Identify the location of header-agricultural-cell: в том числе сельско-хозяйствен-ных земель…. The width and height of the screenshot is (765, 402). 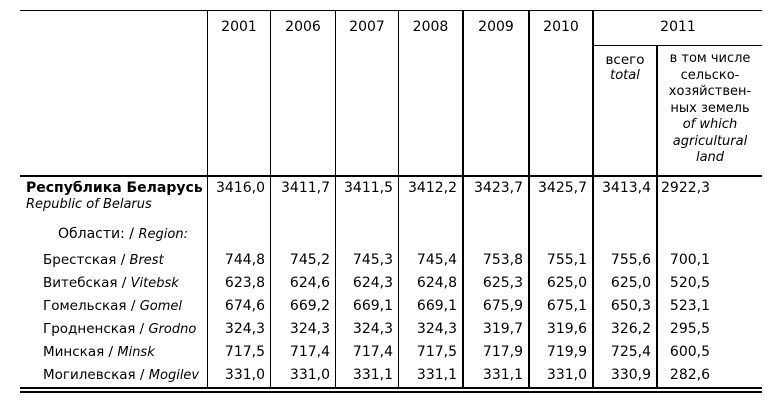
(709, 110).